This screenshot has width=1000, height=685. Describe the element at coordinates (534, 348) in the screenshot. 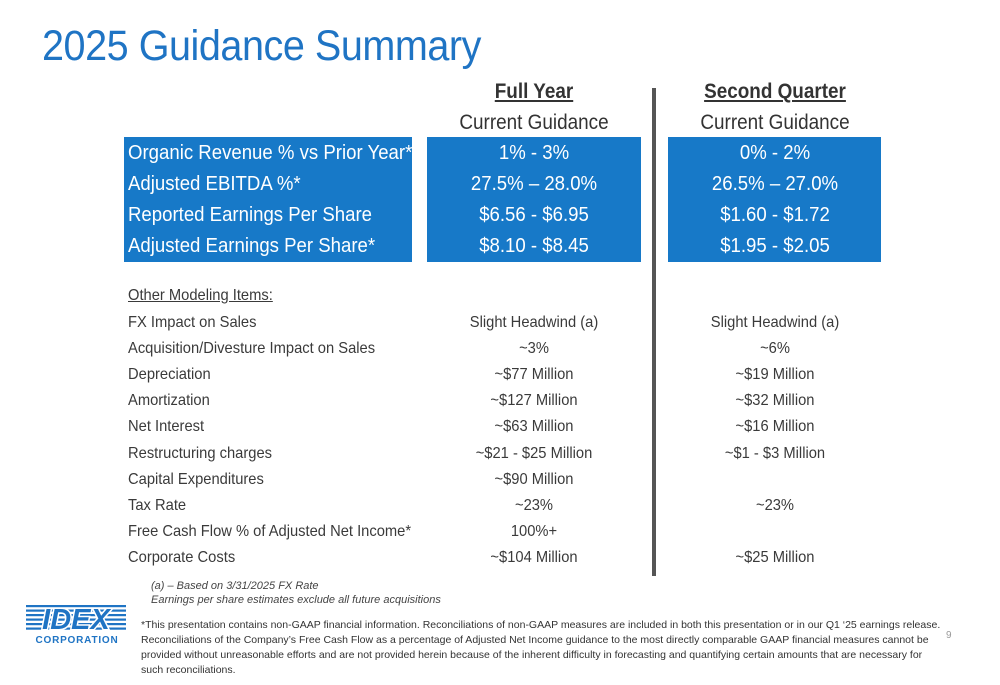

I see `modeling-item-full-year-value: ~3%` at that location.